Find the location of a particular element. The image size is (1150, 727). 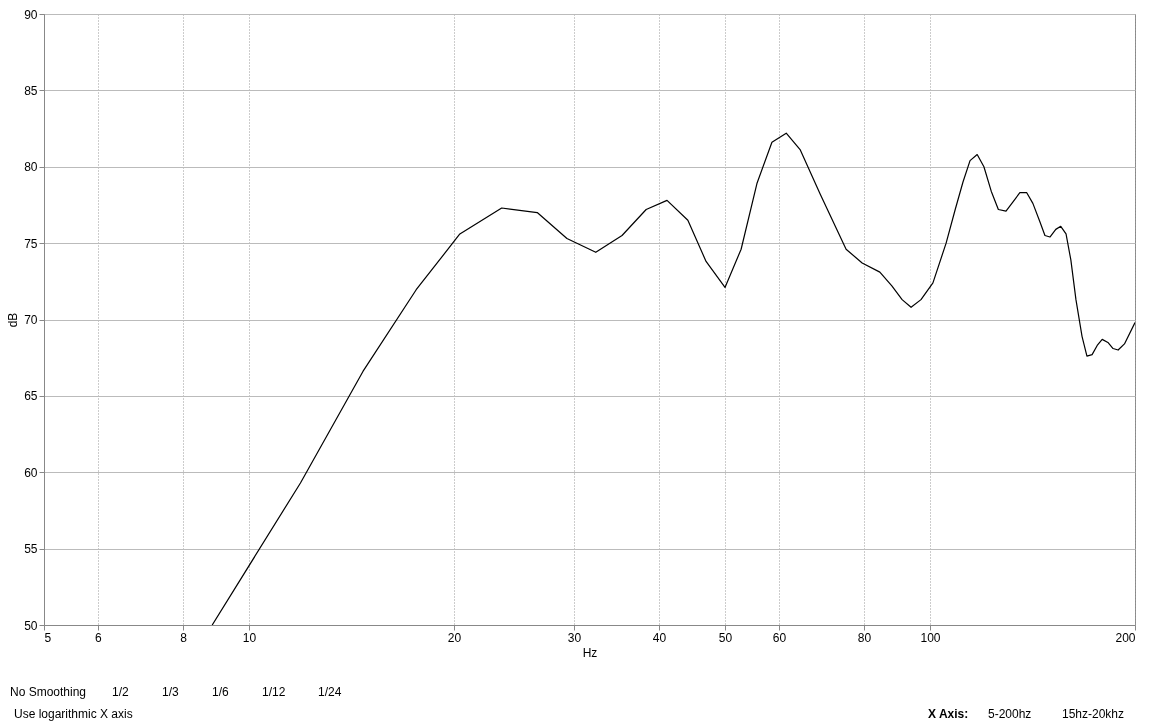

x-tick-label: 5 is located at coordinates (48, 637).